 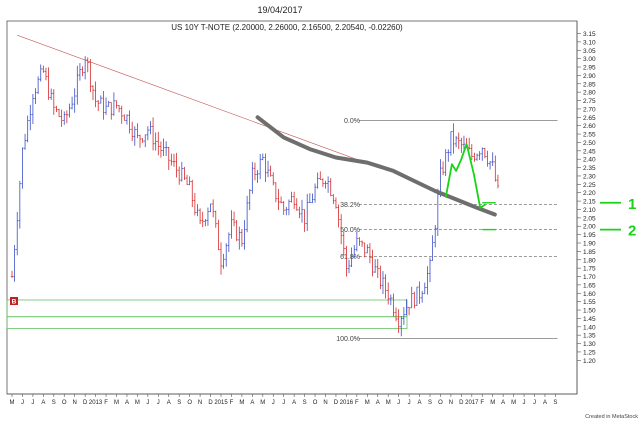 I want to click on y-tick-label: 1.30, so click(x=589, y=344).